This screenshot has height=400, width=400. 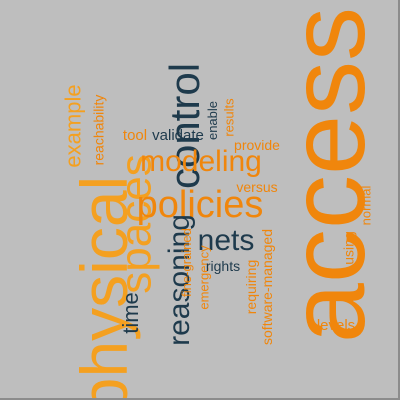 What do you see at coordinates (213, 120) in the screenshot?
I see `word-enable: enable` at bounding box center [213, 120].